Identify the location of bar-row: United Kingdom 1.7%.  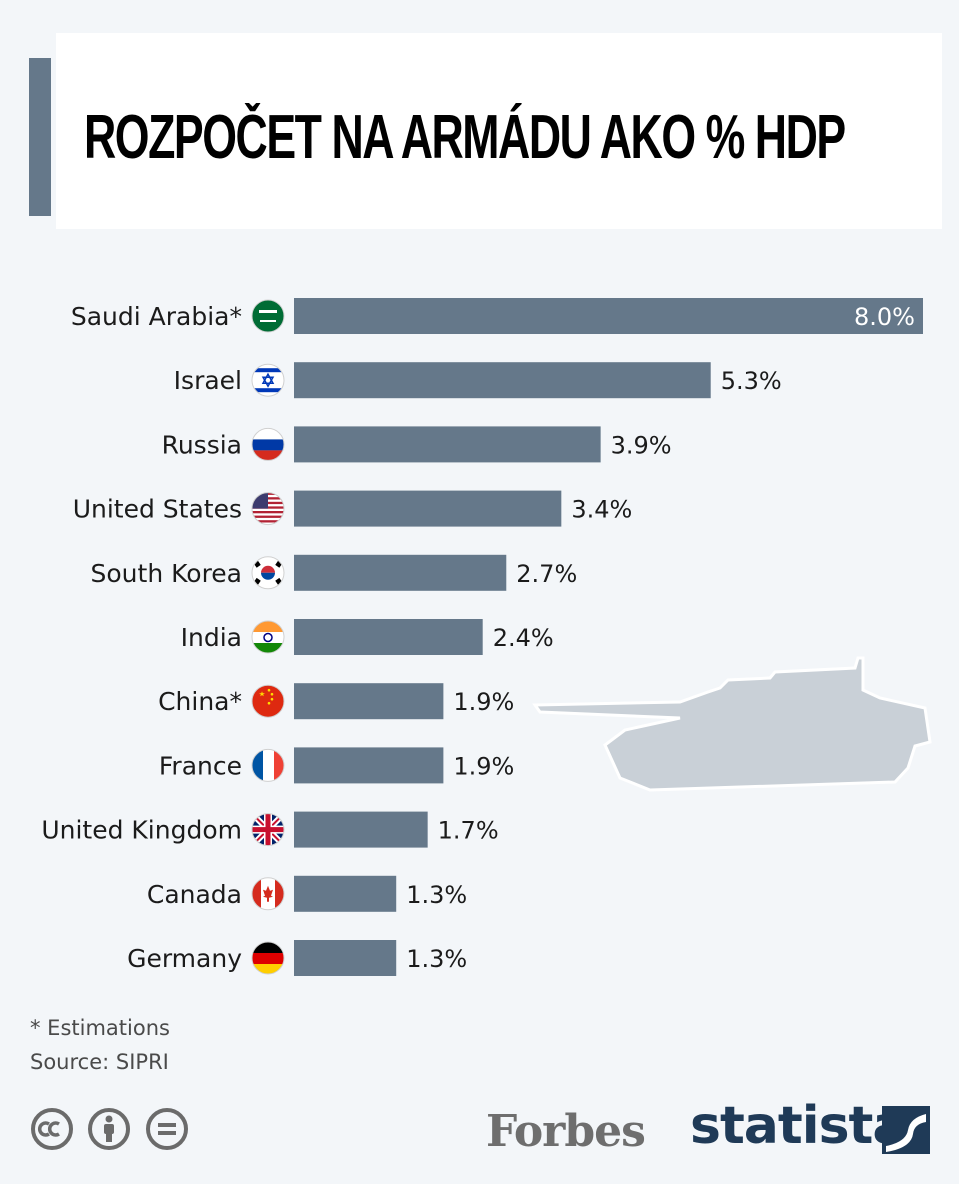
(270, 829).